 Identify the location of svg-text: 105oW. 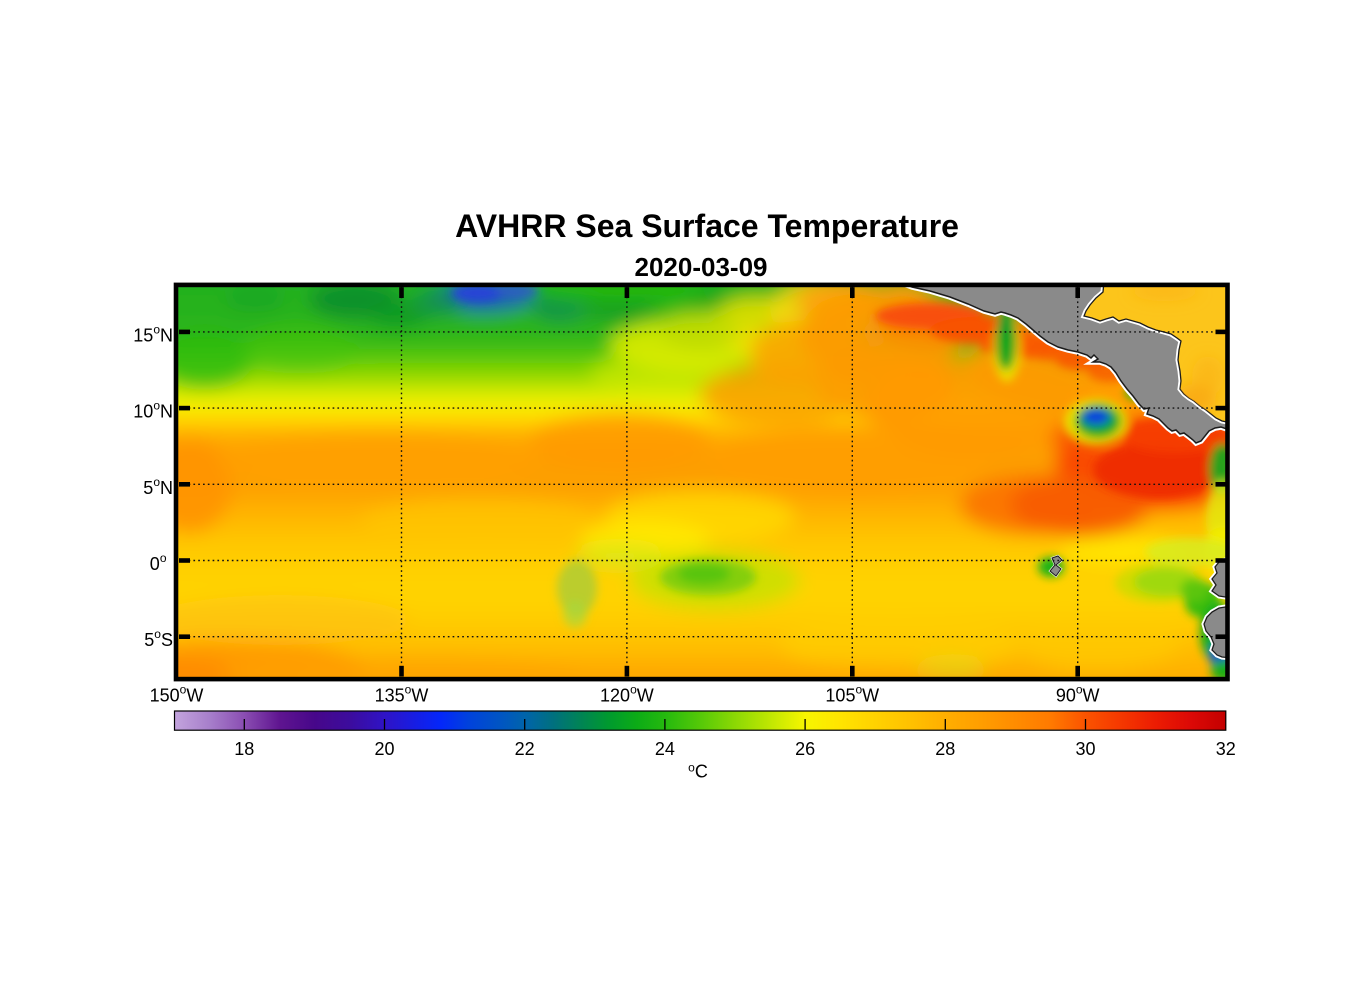
(852, 694).